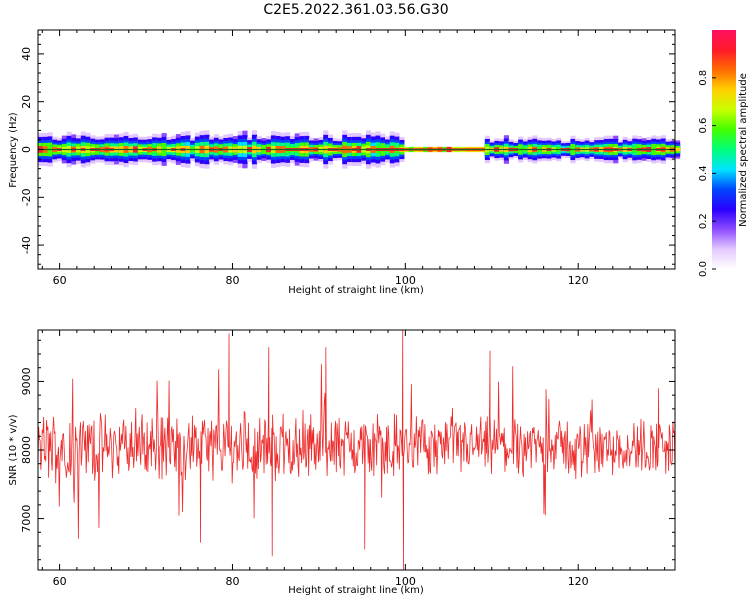  Describe the element at coordinates (703, 173) in the screenshot. I see `colorbar-tick-label: 0.4` at that location.